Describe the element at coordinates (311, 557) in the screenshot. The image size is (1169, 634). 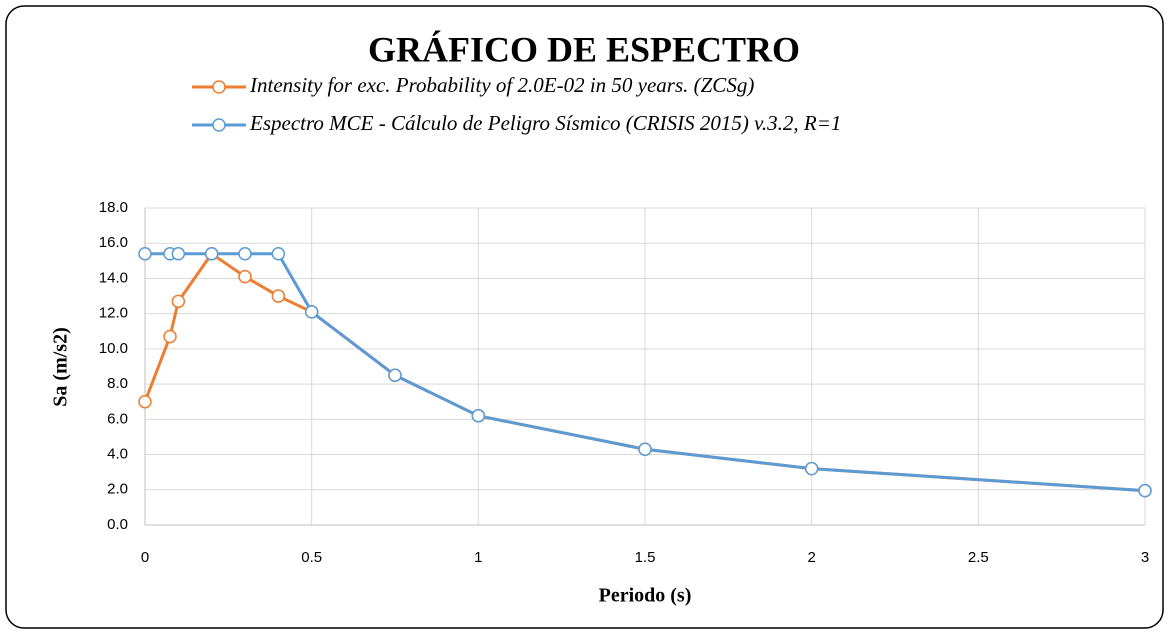
I see `x-tick-label: 0.5` at that location.